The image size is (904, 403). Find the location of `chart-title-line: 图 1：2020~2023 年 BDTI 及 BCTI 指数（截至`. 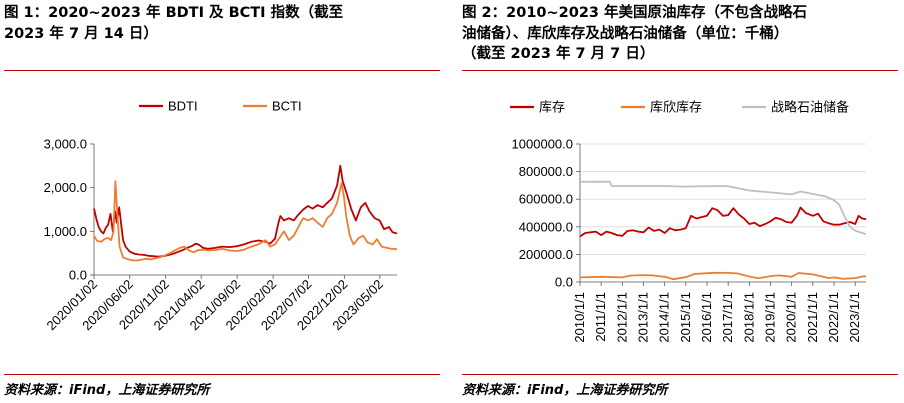

chart-title-line: 图 1：2020~2023 年 BDTI 及 BCTI 指数（截至 is located at coordinates (174, 13).